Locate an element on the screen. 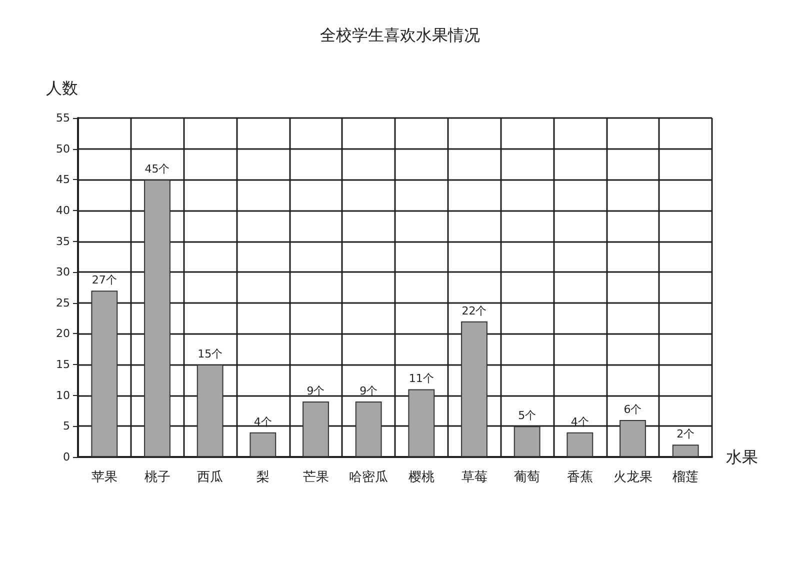  x-tick-label: 樱桃 is located at coordinates (421, 477).